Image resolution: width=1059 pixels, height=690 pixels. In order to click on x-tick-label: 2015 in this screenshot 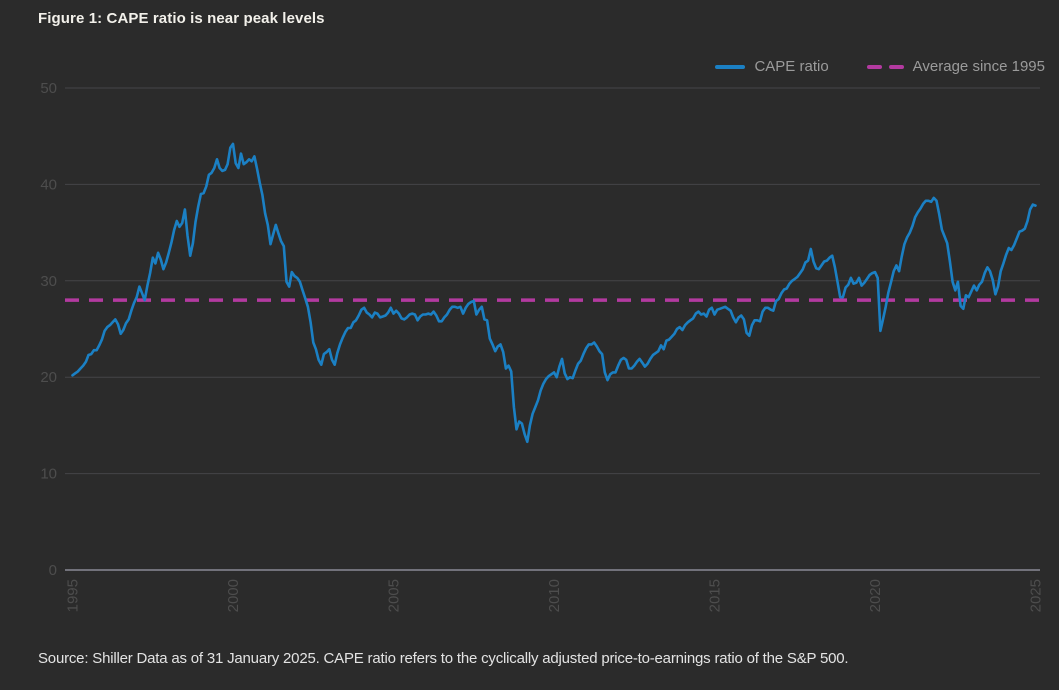, I will do `click(715, 595)`.